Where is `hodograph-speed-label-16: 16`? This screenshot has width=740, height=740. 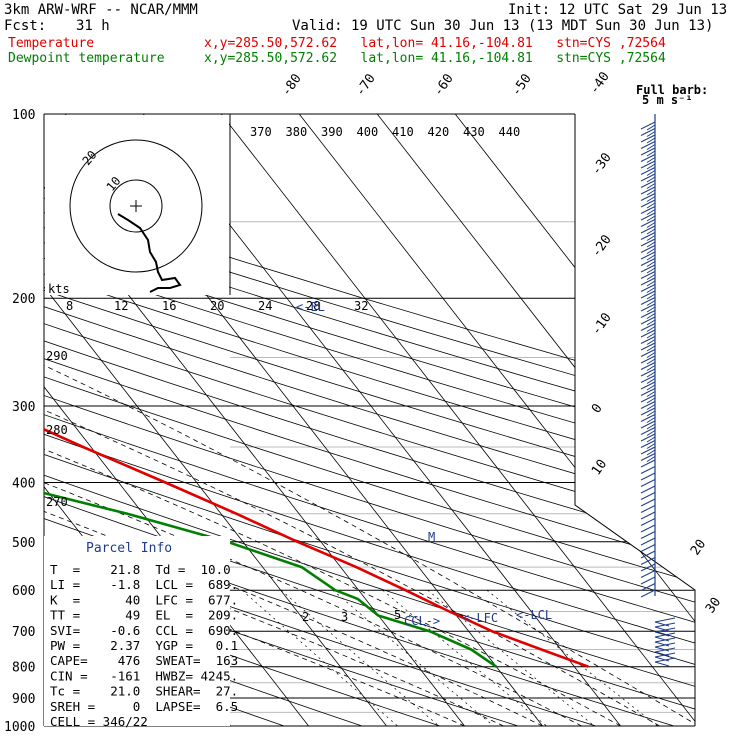
hodograph-speed-label-16: 16 is located at coordinates (169, 306).